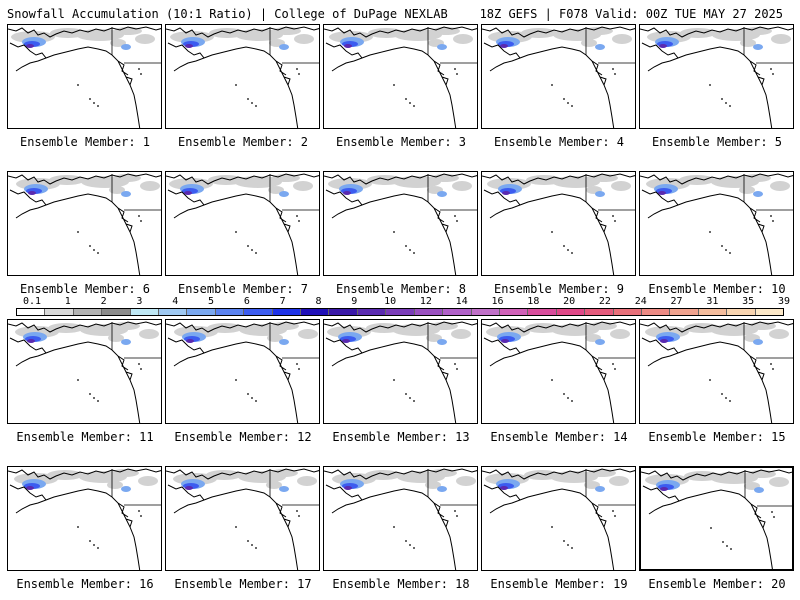  What do you see at coordinates (401, 289) in the screenshot?
I see `ensemble-member-label: Ensemble Member: 8` at bounding box center [401, 289].